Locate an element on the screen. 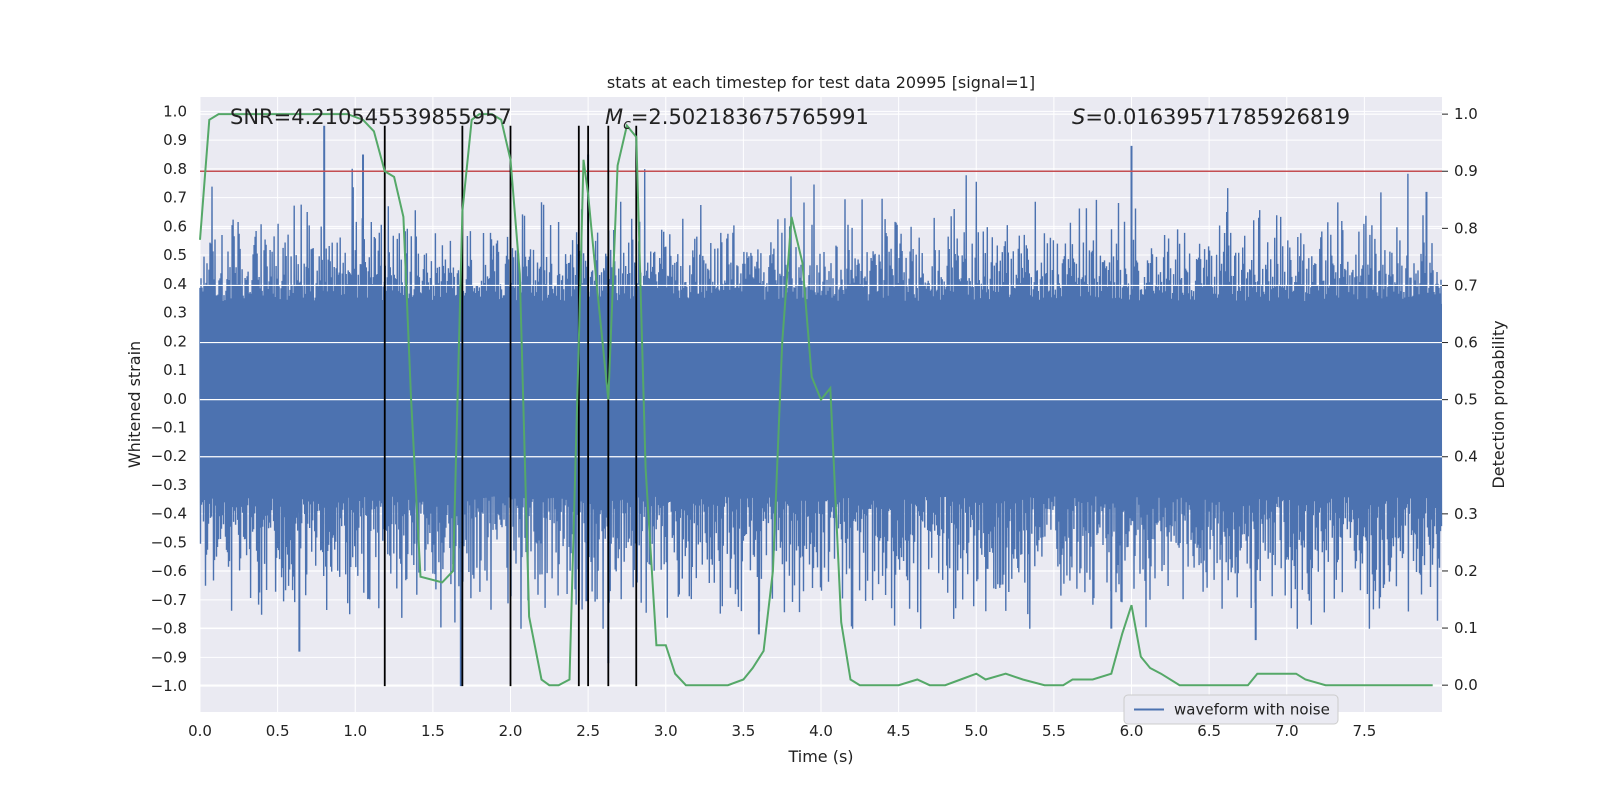  s-annotation: S=0.01639571785926819 is located at coordinates (1211, 117).